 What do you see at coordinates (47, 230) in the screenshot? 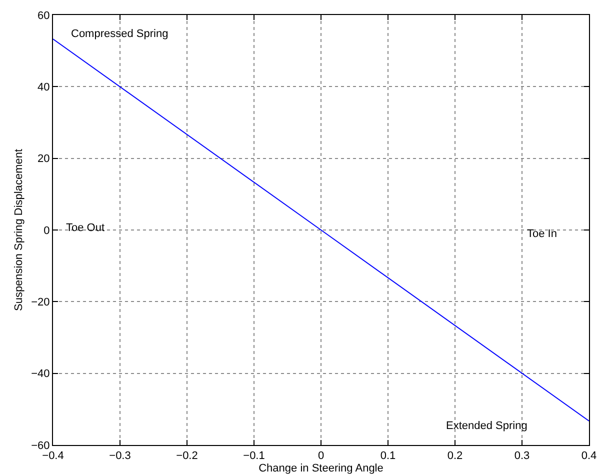
I see `y-tick-label: 0` at bounding box center [47, 230].